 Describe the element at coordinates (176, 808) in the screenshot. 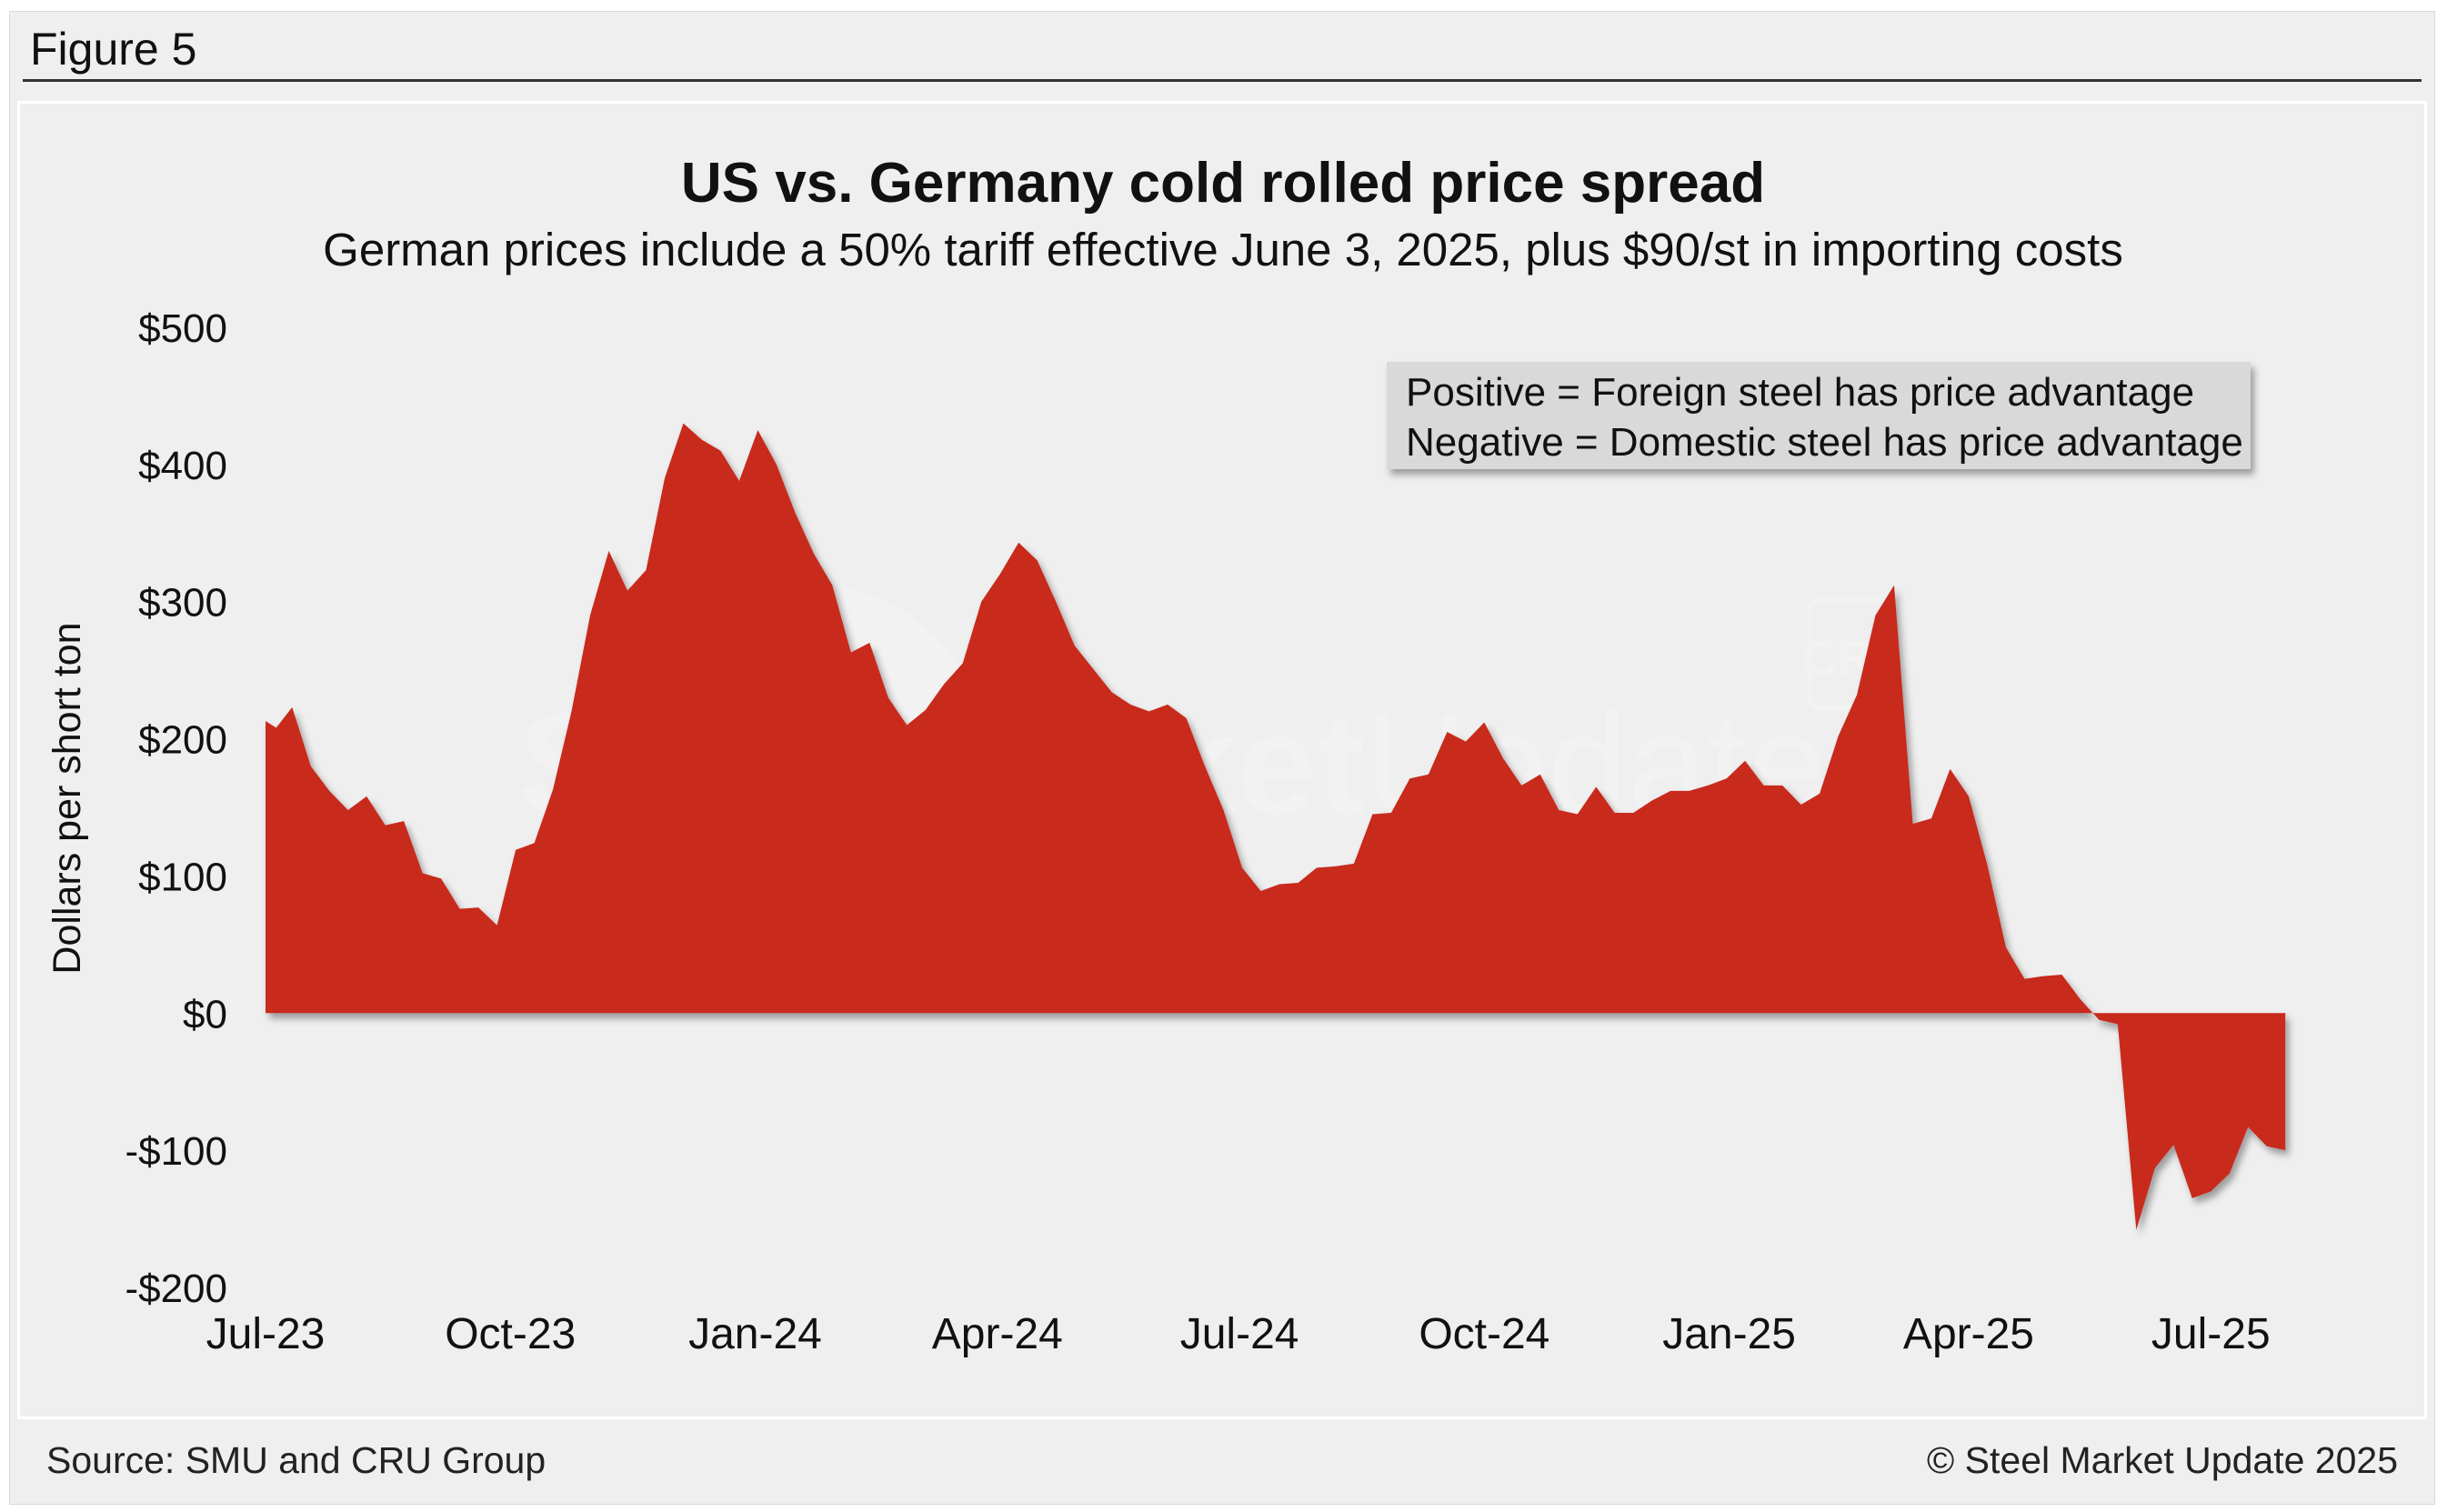

I see `y-axis-ticks: $500 $400 $300 $200 $100 $0 -$100 -$200` at that location.